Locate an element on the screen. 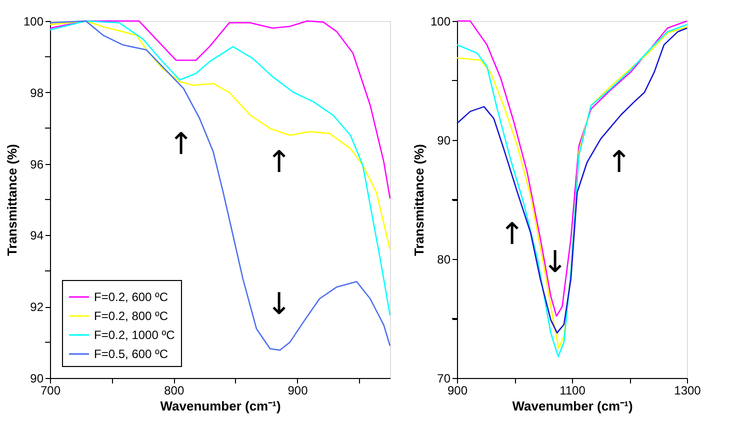 Image resolution: width=739 pixels, height=431 pixels. legend-label: F=0.2, 800 ºC is located at coordinates (131, 316).